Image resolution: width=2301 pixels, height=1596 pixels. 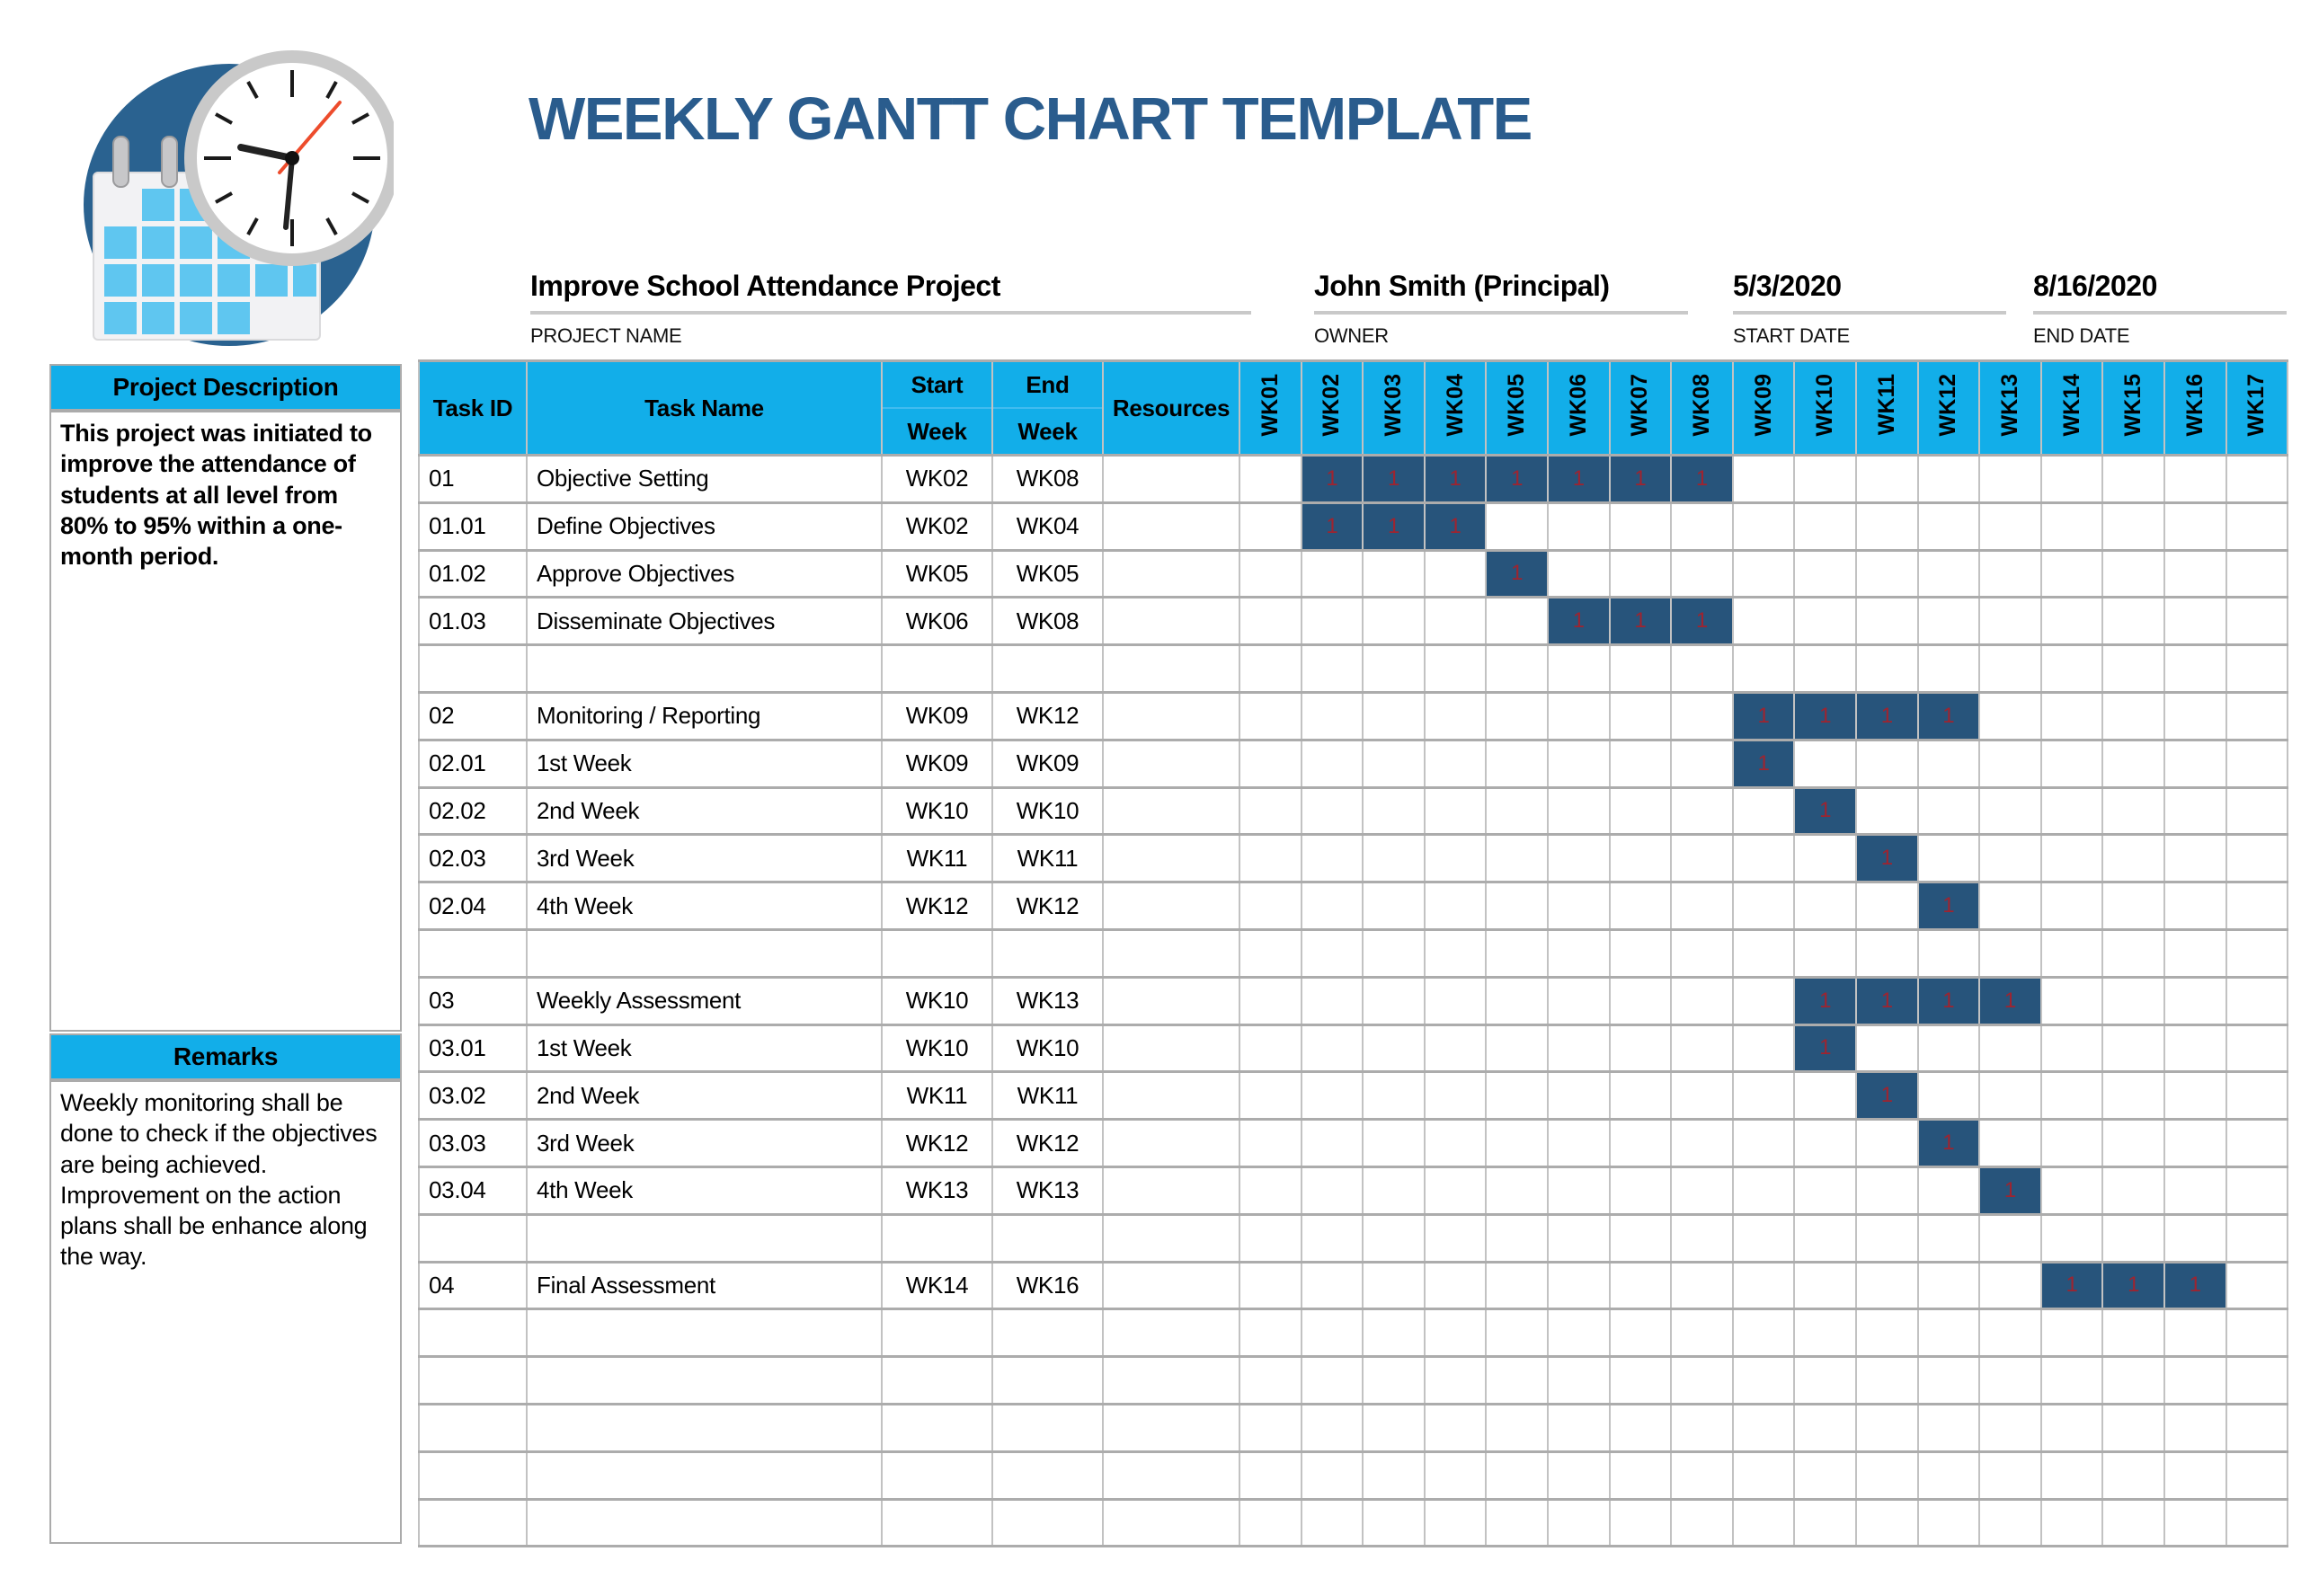 I want to click on task-name-cell: Objective Setting, so click(x=704, y=479).